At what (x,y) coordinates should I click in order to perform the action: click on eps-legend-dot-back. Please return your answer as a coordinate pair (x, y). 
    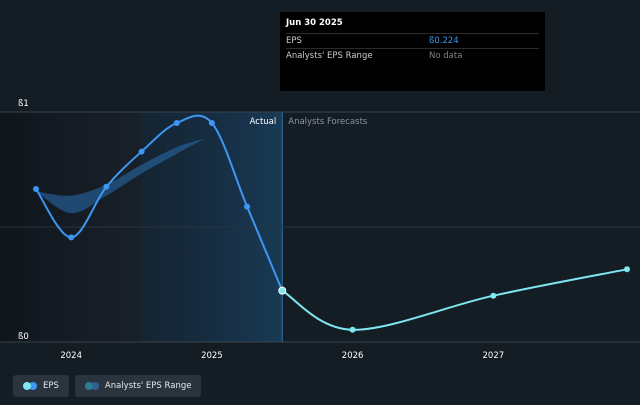
    Looking at the image, I should click on (33, 386).